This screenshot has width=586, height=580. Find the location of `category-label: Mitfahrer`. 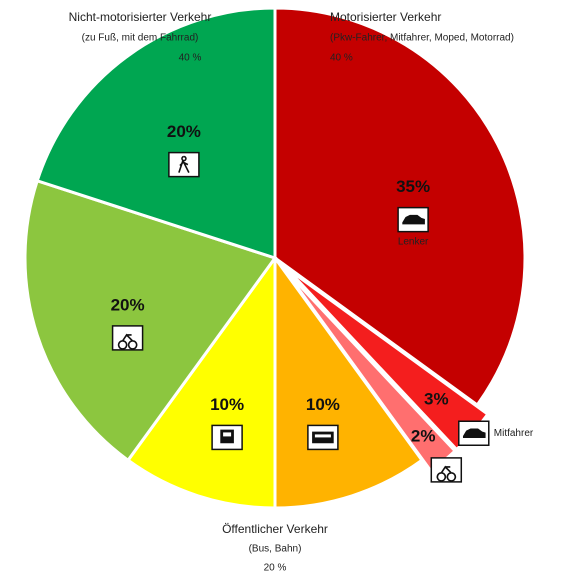

category-label: Mitfahrer is located at coordinates (514, 433).